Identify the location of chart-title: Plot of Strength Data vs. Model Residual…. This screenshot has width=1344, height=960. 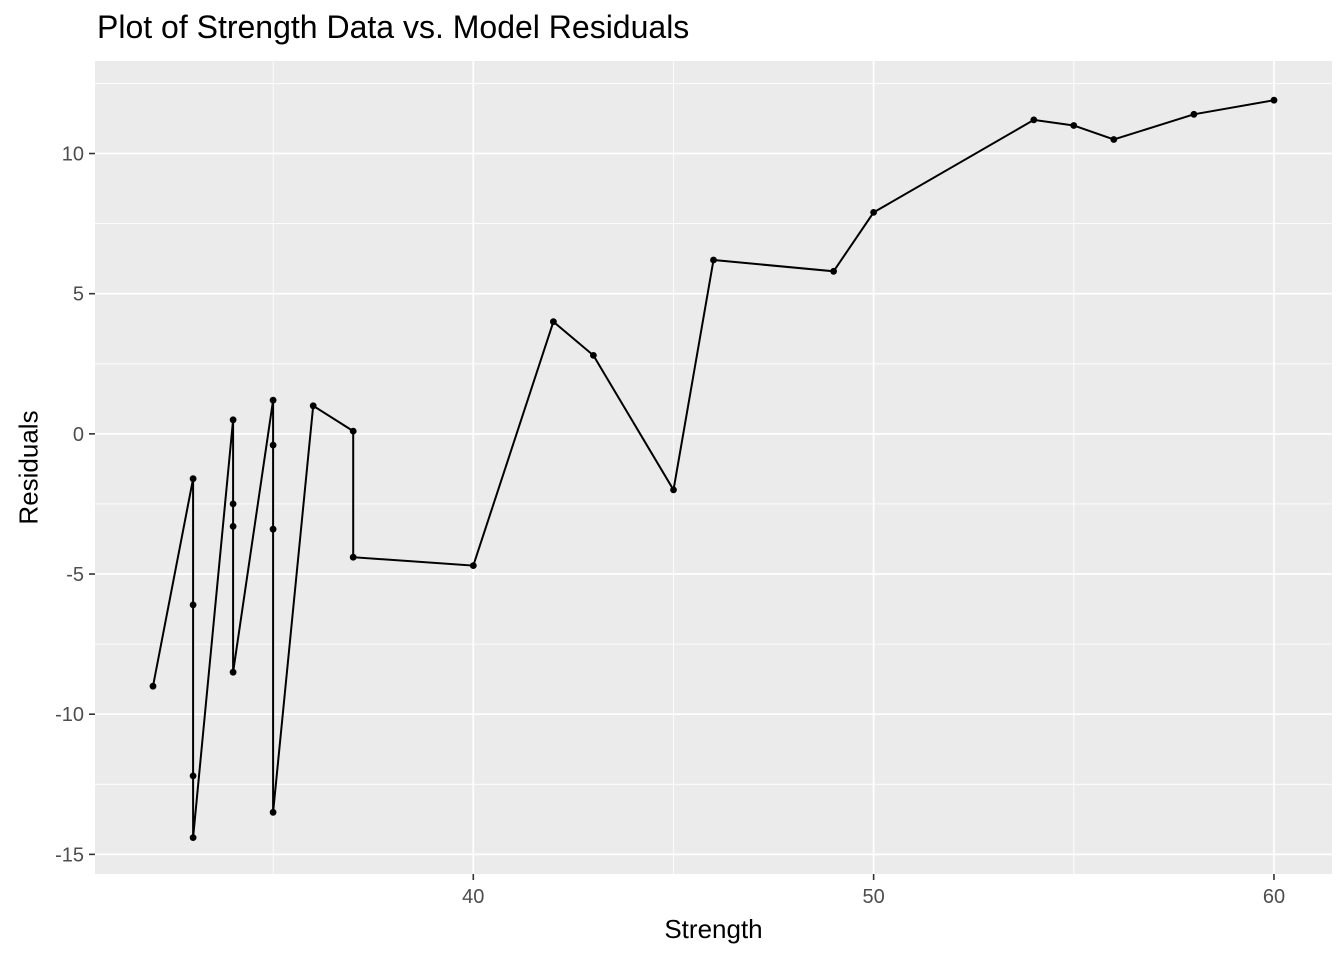
(393, 27).